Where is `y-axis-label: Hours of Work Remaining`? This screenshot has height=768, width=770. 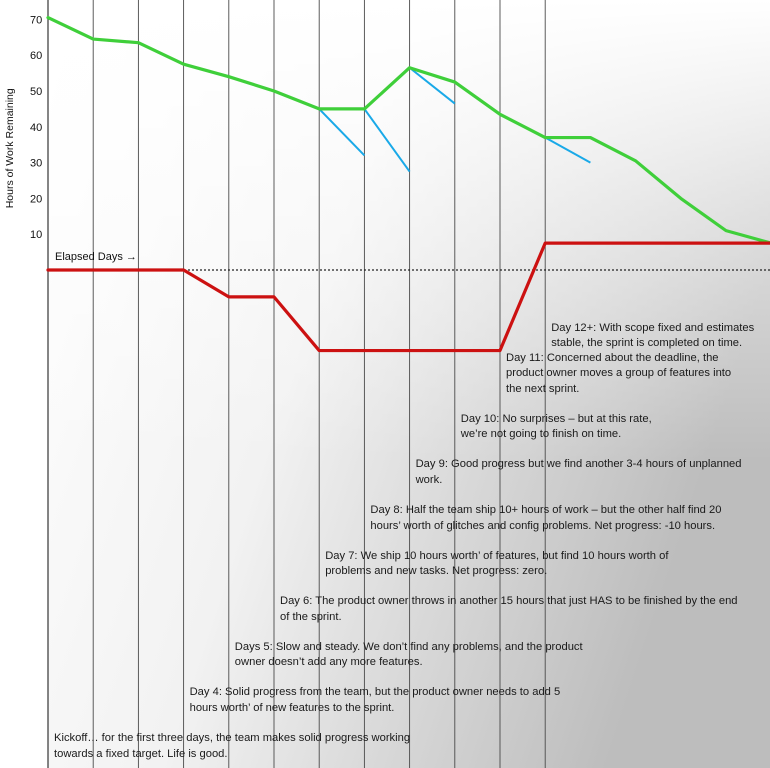 y-axis-label: Hours of Work Remaining is located at coordinates (10, 148).